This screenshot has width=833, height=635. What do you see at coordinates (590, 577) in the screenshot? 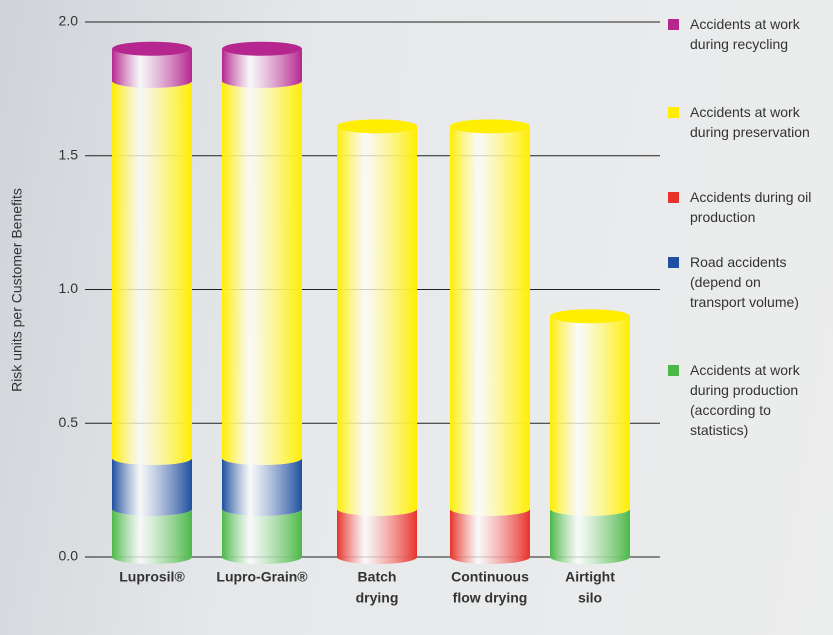
I see `x-tick-label: Airtight` at bounding box center [590, 577].